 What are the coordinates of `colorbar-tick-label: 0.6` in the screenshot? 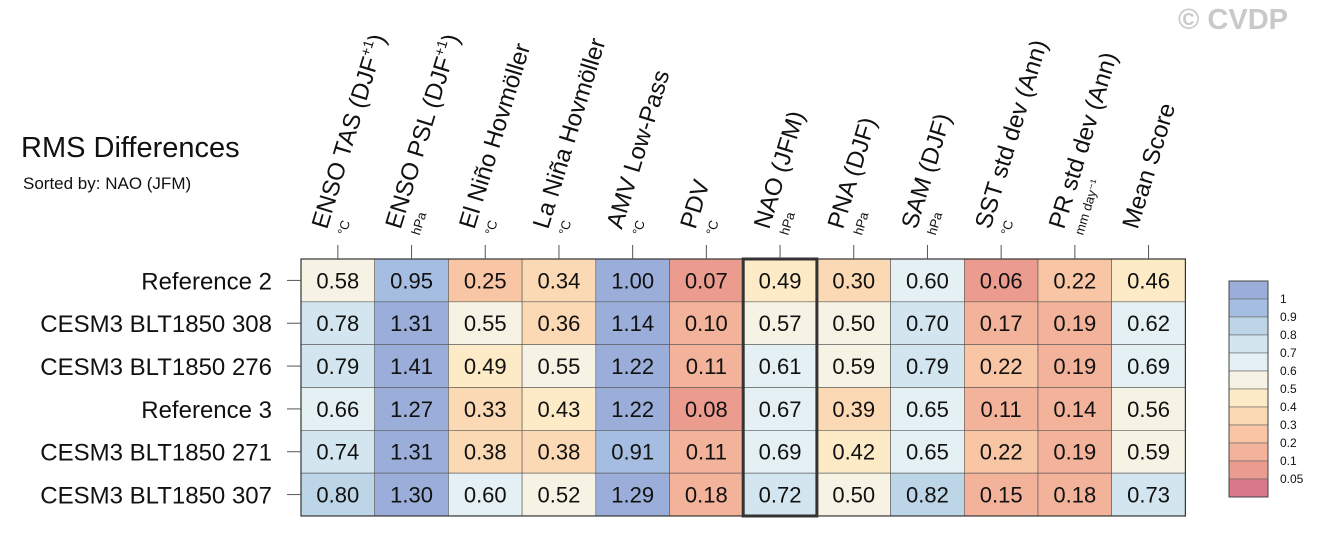 It's located at (1288, 371).